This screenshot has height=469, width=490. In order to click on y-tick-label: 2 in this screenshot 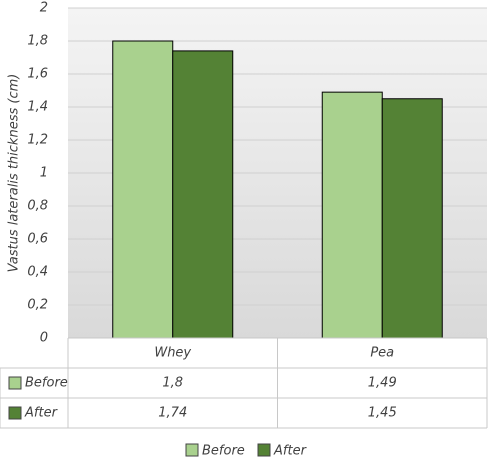, I will do `click(44, 8)`.